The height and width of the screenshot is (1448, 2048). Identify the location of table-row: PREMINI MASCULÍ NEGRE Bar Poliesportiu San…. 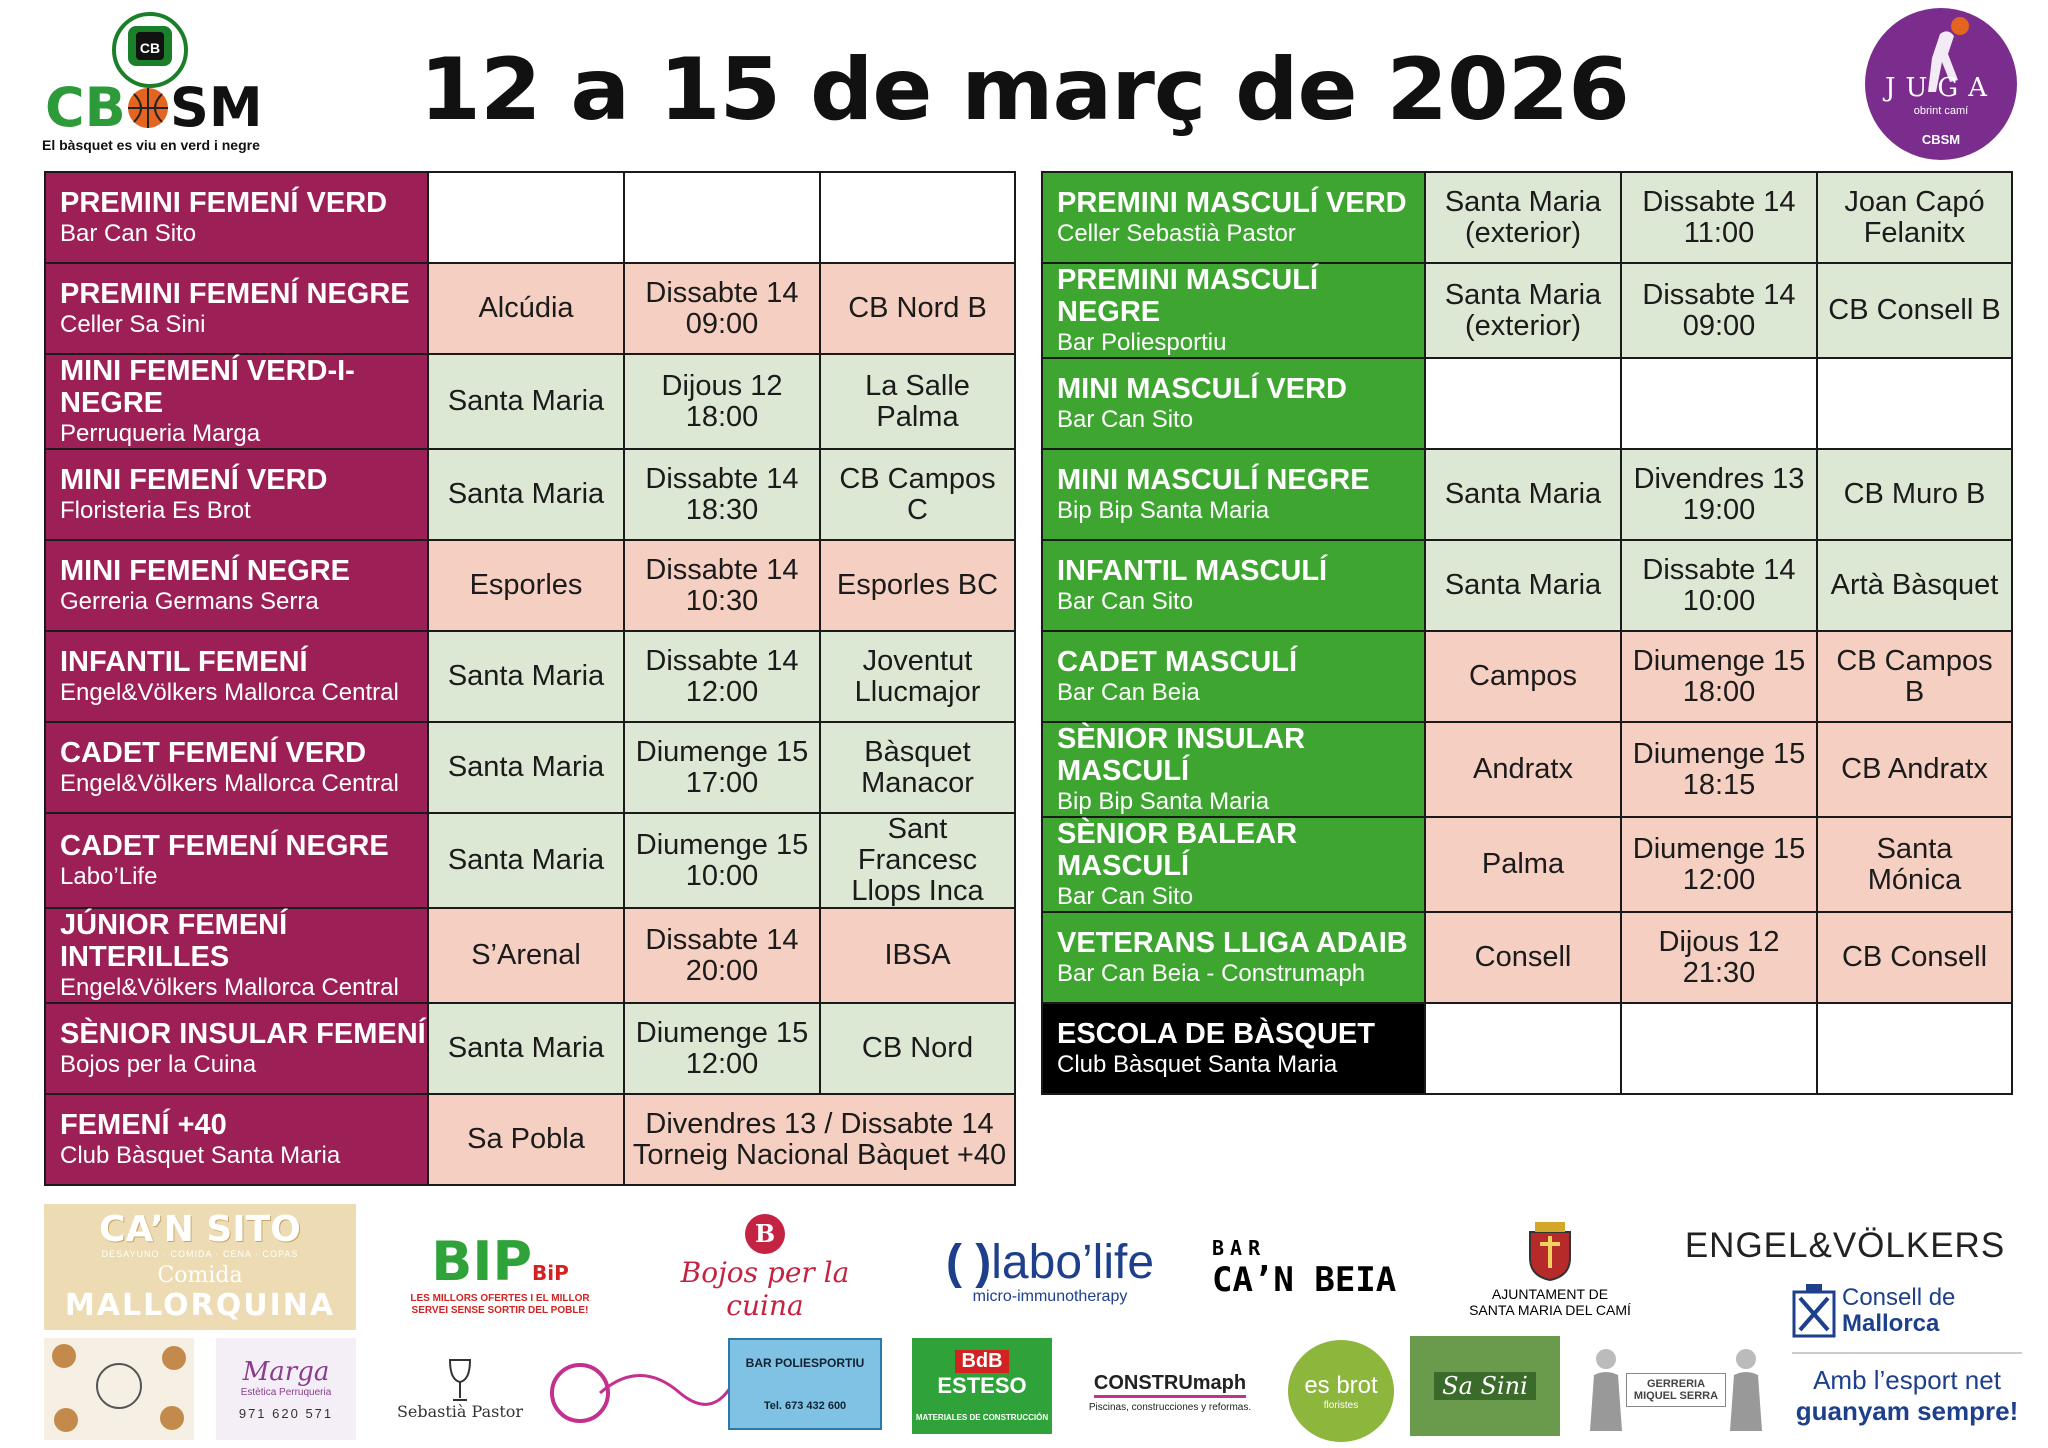
(1527, 310).